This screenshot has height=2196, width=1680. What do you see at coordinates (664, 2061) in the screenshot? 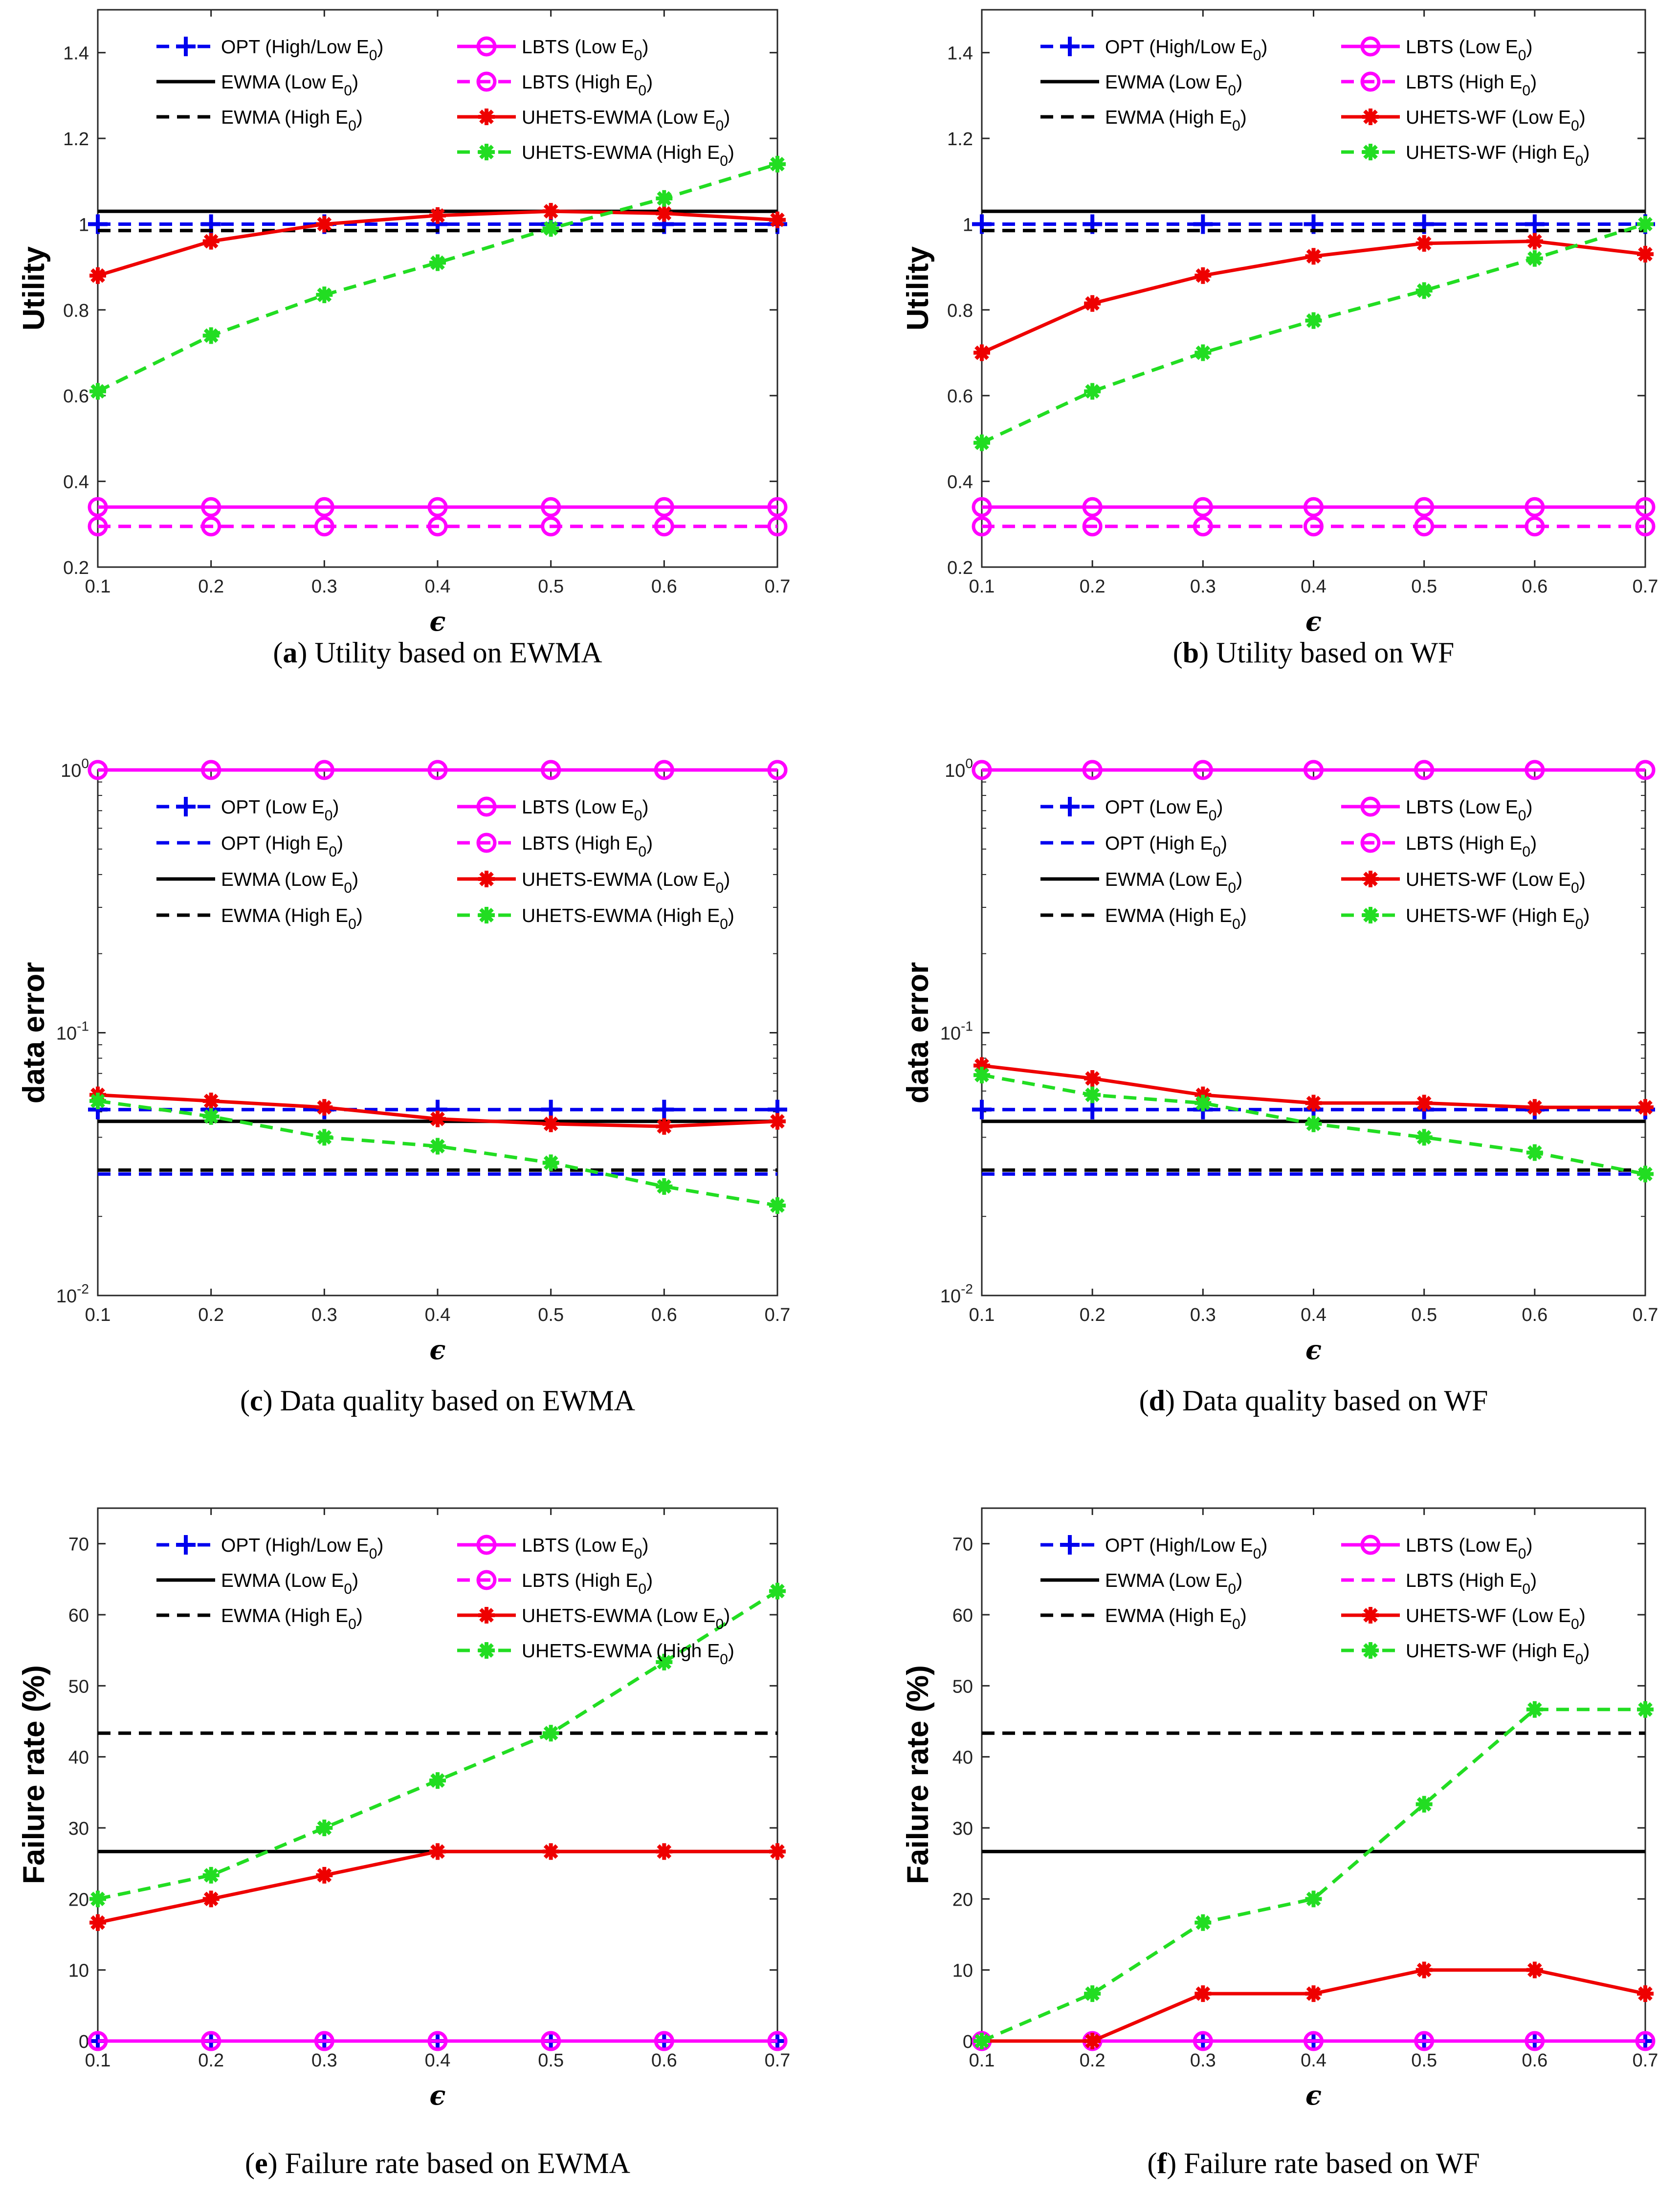
I see `x-tick-label: 0.6` at bounding box center [664, 2061].